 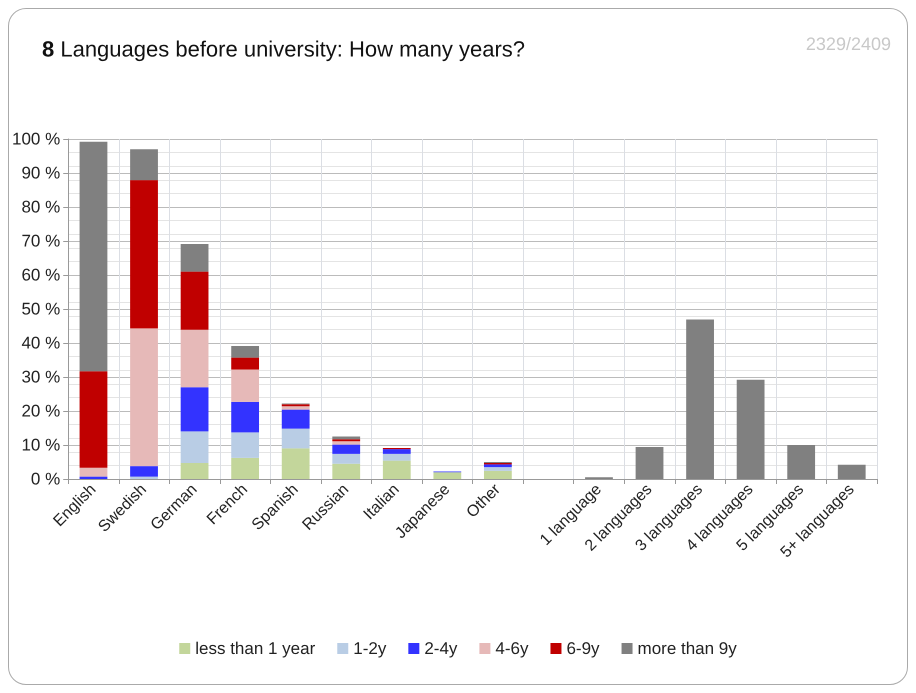 What do you see at coordinates (370, 648) in the screenshot?
I see `legend-label: 1-2y` at bounding box center [370, 648].